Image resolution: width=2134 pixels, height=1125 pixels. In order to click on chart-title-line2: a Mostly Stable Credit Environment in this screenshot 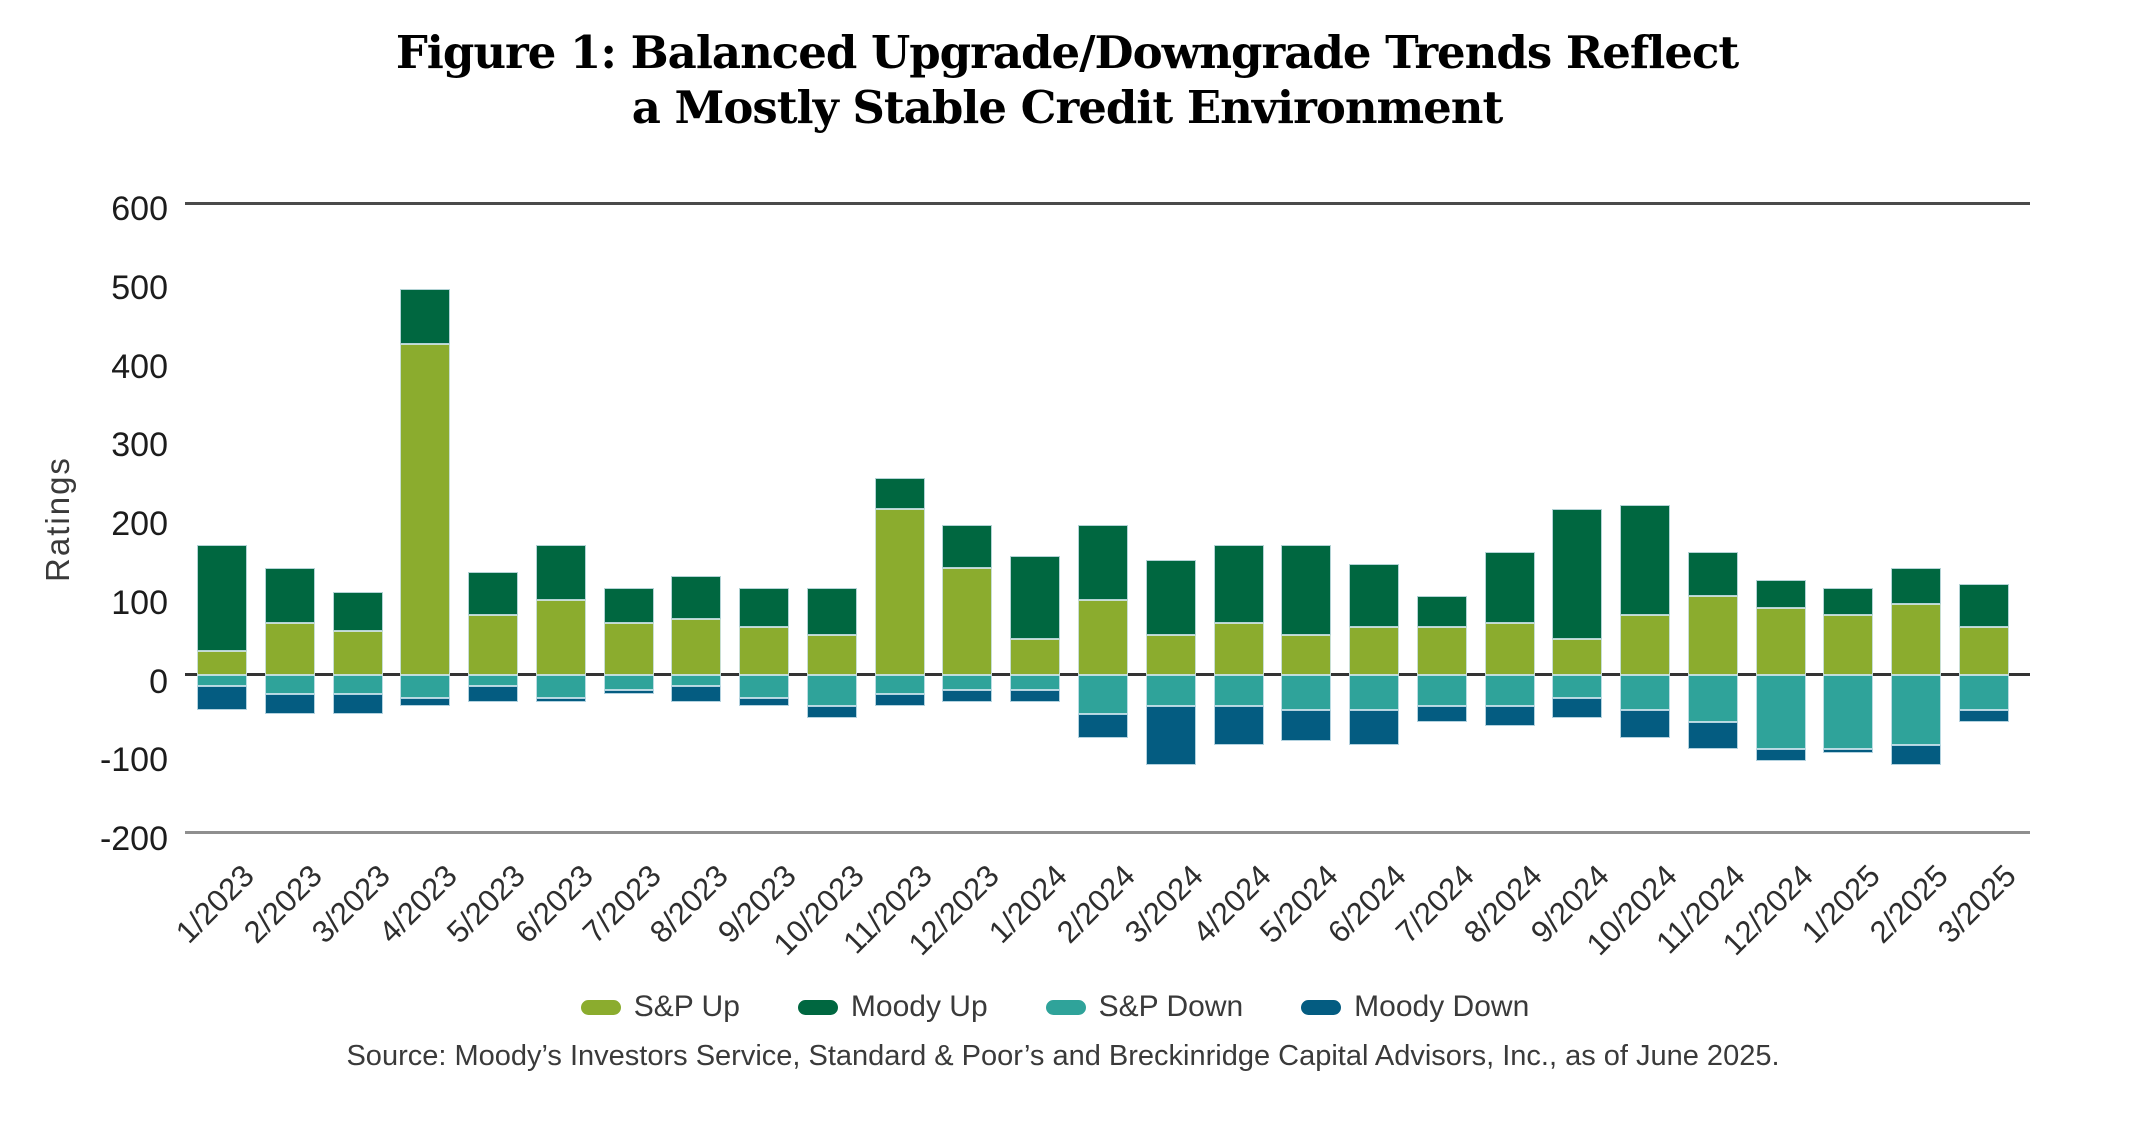, I will do `click(1067, 107)`.